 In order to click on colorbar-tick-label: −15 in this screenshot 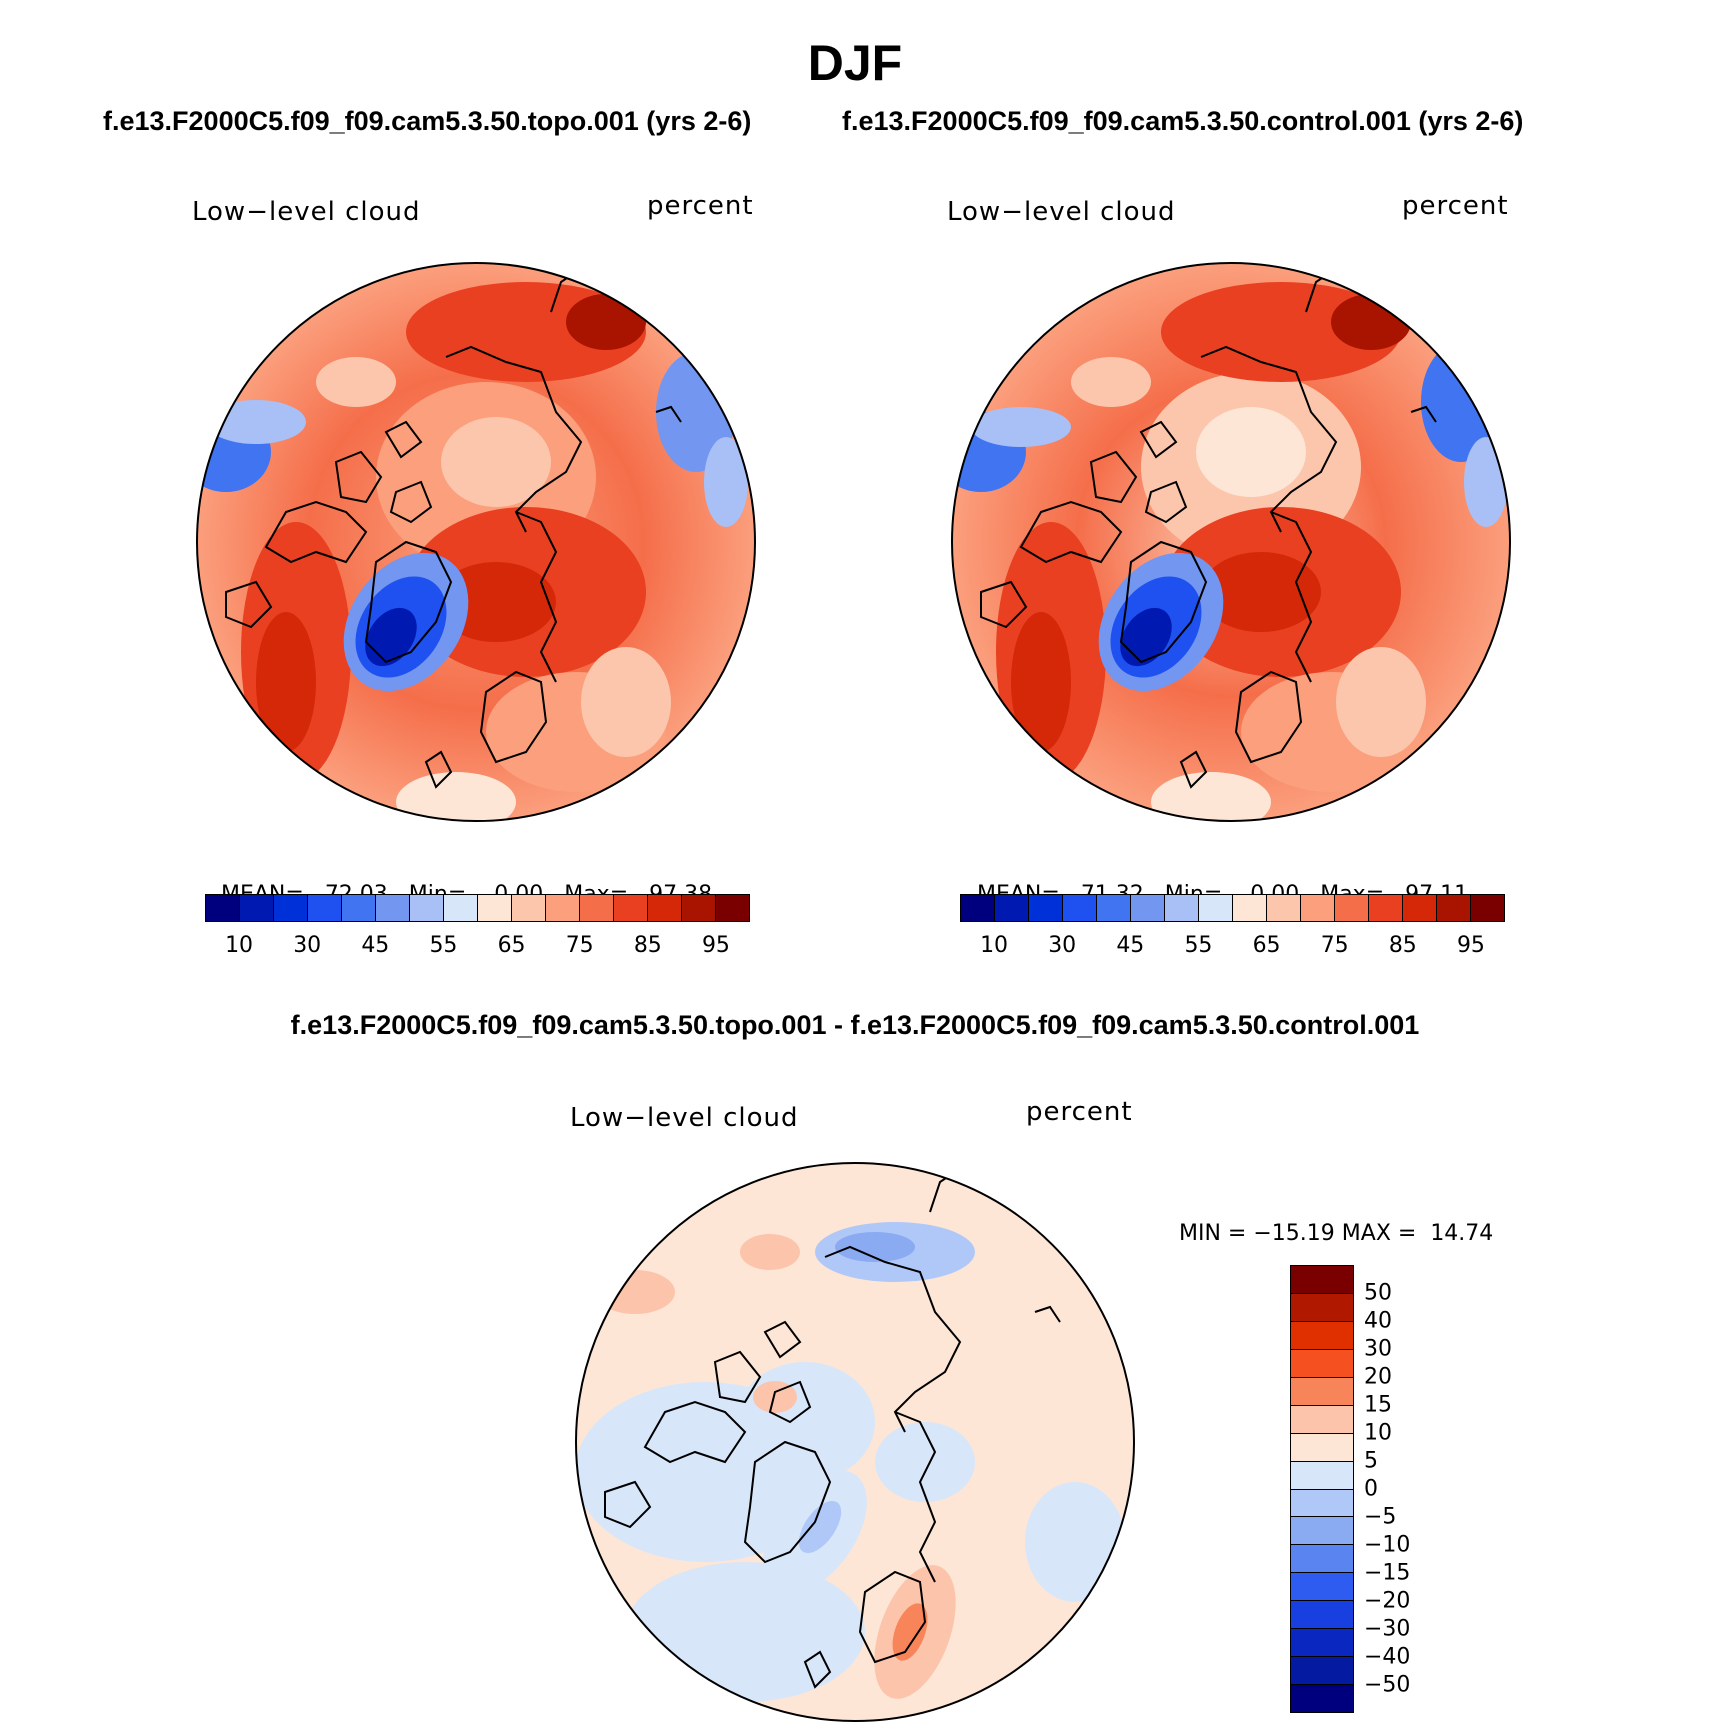, I will do `click(1387, 1573)`.